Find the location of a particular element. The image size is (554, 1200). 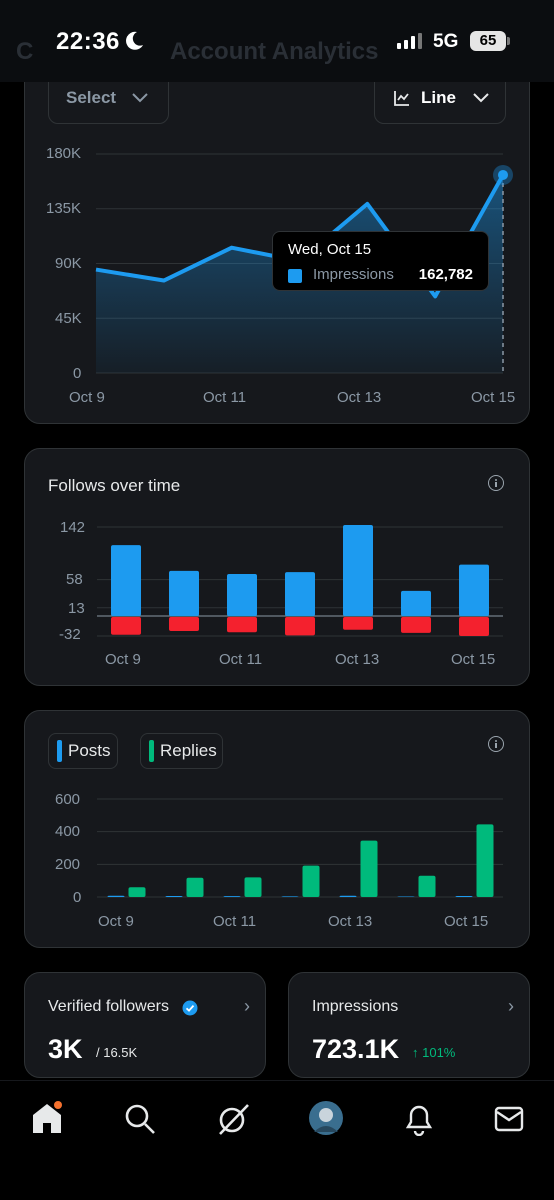

notifications-bell-icon is located at coordinates (419, 1119).